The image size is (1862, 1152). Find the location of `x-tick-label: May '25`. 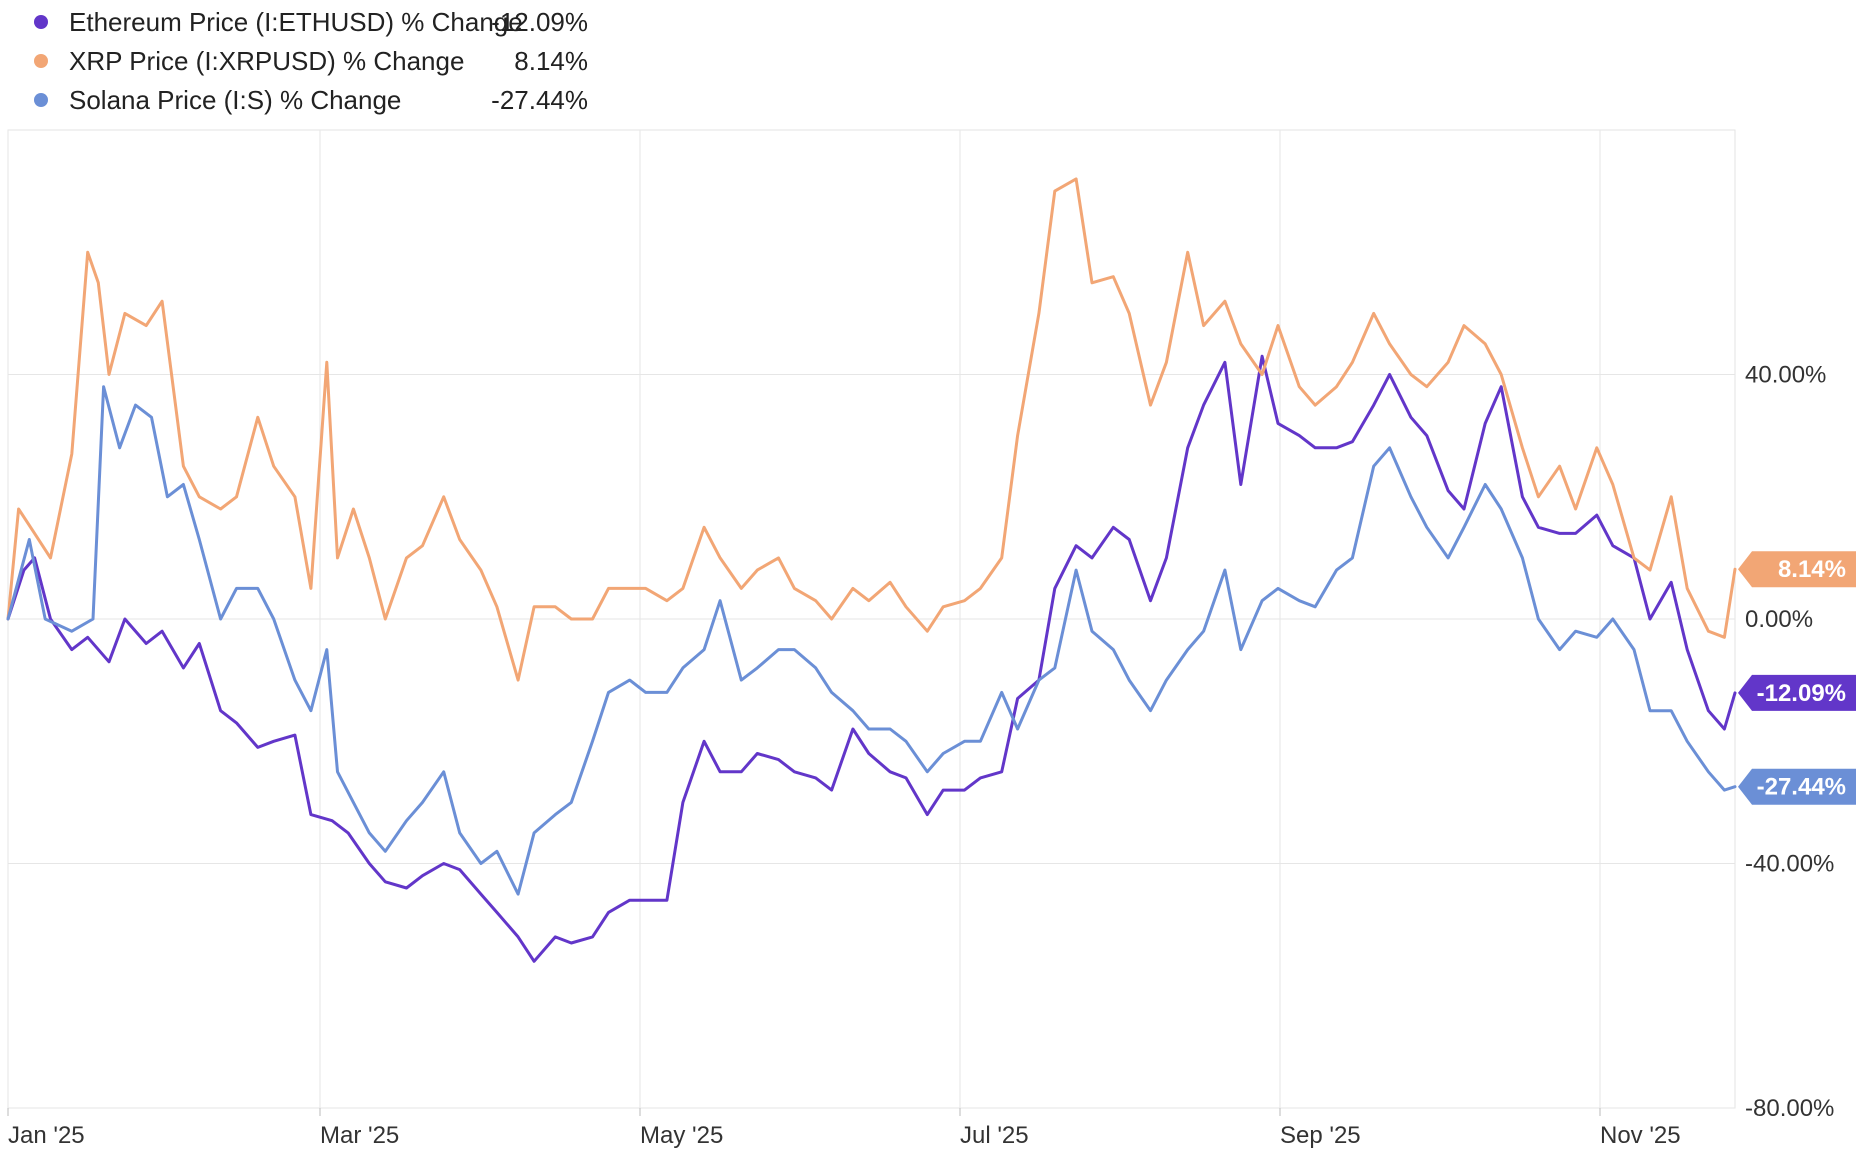

x-tick-label: May '25 is located at coordinates (681, 1135).